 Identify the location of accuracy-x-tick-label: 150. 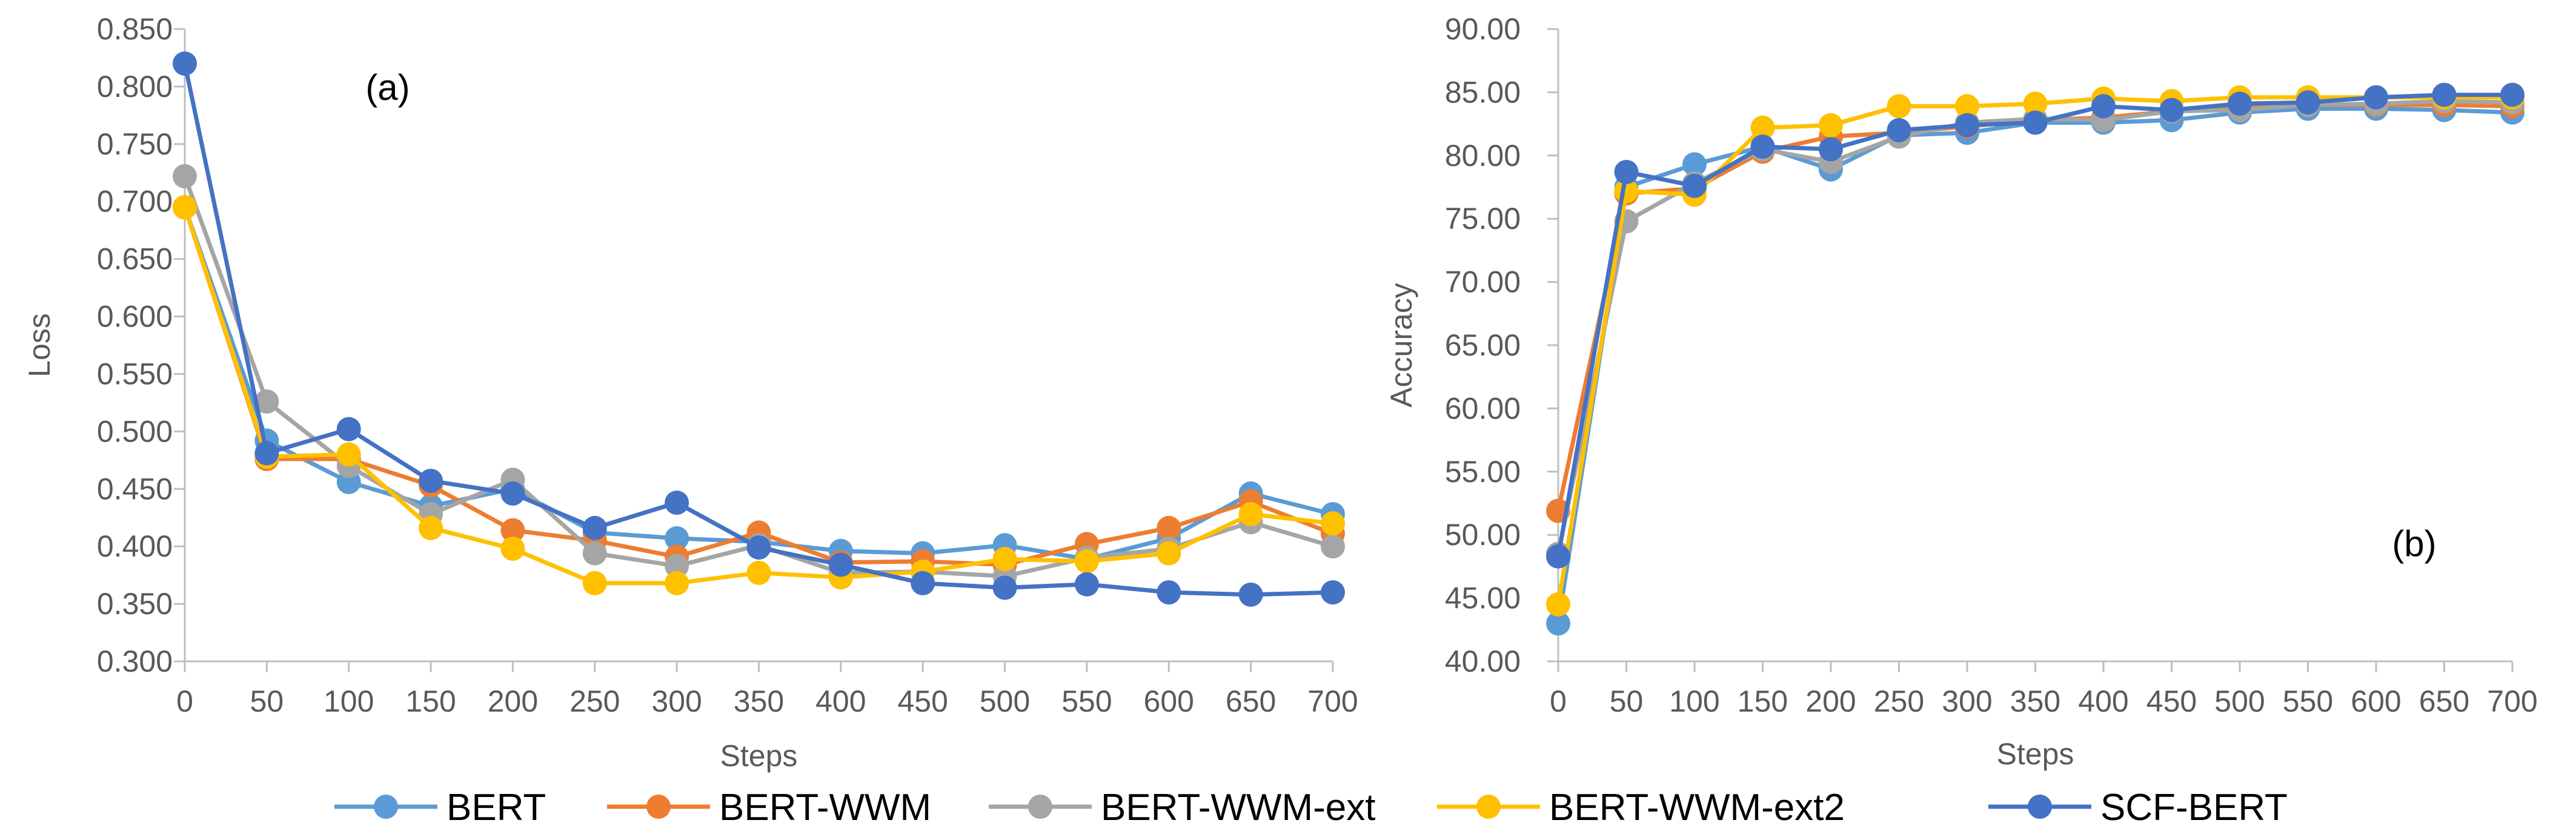
(1763, 701).